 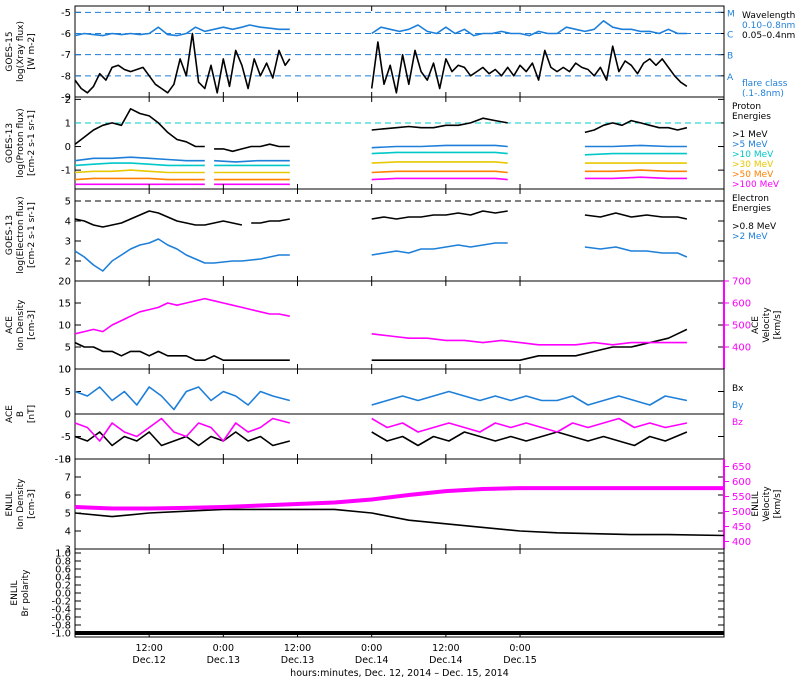 What do you see at coordinates (63, 562) in the screenshot?
I see `y-tick-label: 0.8` at bounding box center [63, 562].